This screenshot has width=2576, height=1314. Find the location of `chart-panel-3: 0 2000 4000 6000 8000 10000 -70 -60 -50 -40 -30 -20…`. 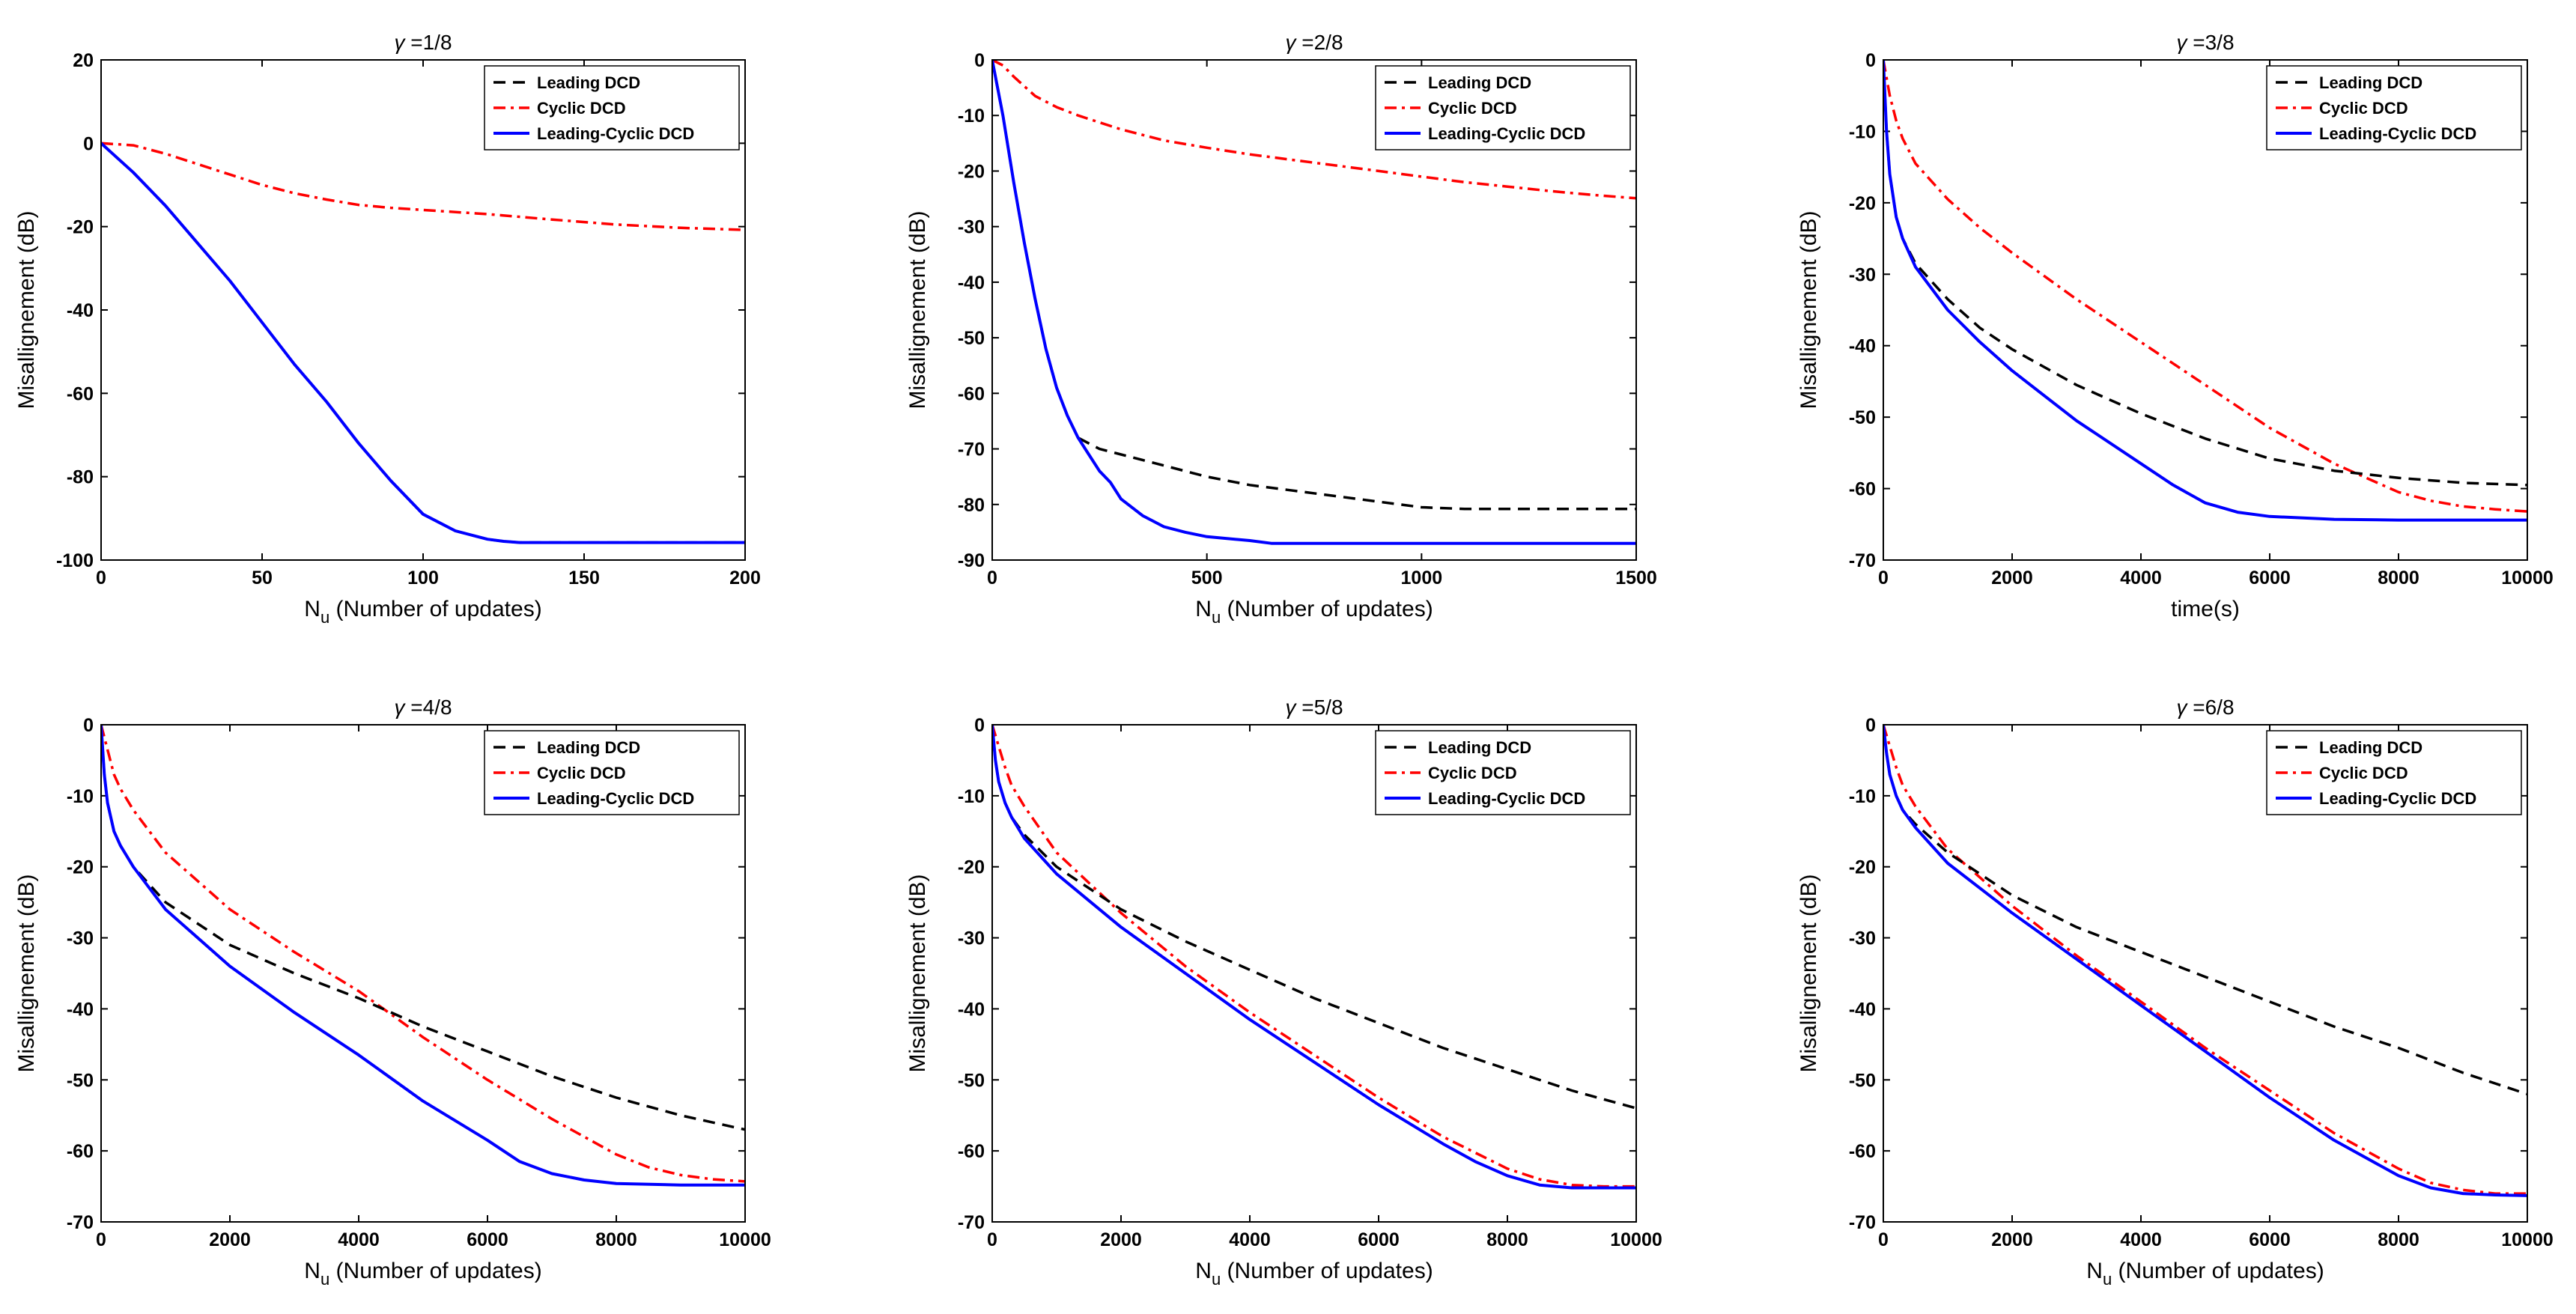

chart-panel-3: 0 2000 4000 6000 8000 10000 -70 -60 -50 -40 -30 -20… is located at coordinates (2175, 326).